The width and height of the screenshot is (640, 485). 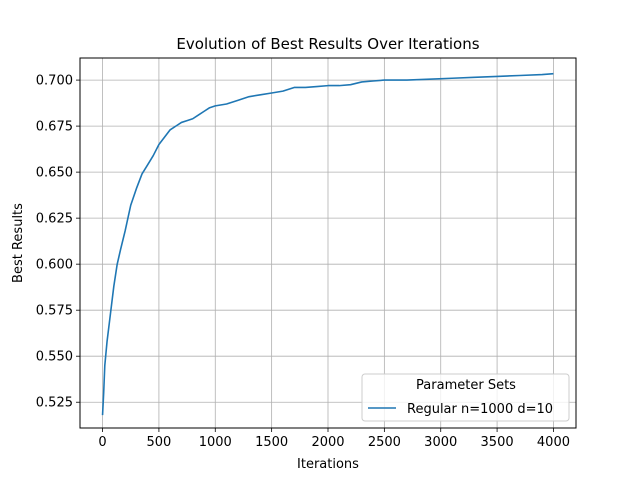 What do you see at coordinates (327, 442) in the screenshot?
I see `x-tick-label: 2000` at bounding box center [327, 442].